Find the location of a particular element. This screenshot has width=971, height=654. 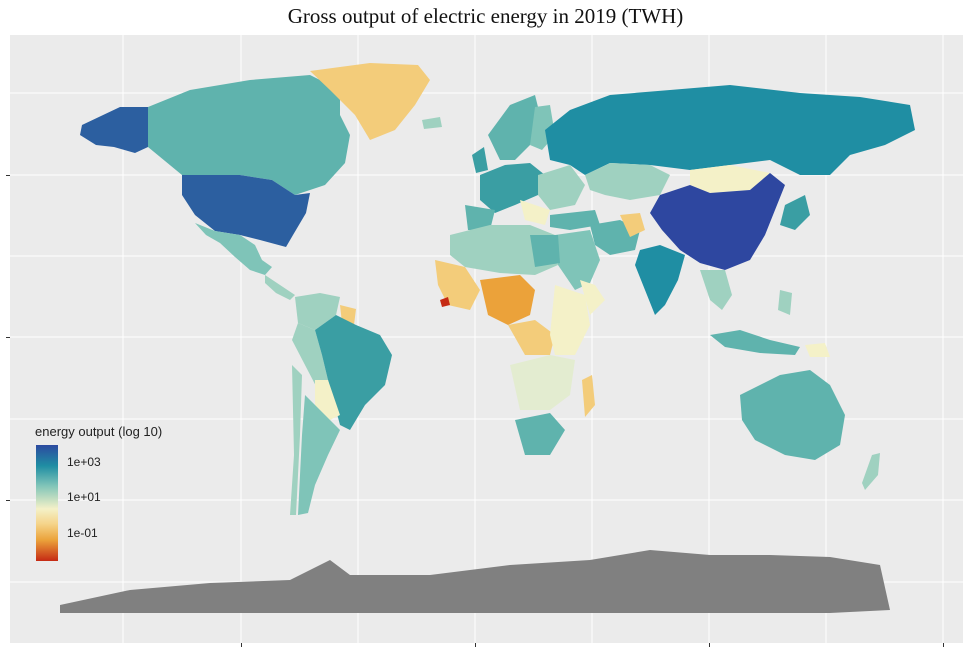

iberia is located at coordinates (480, 217).